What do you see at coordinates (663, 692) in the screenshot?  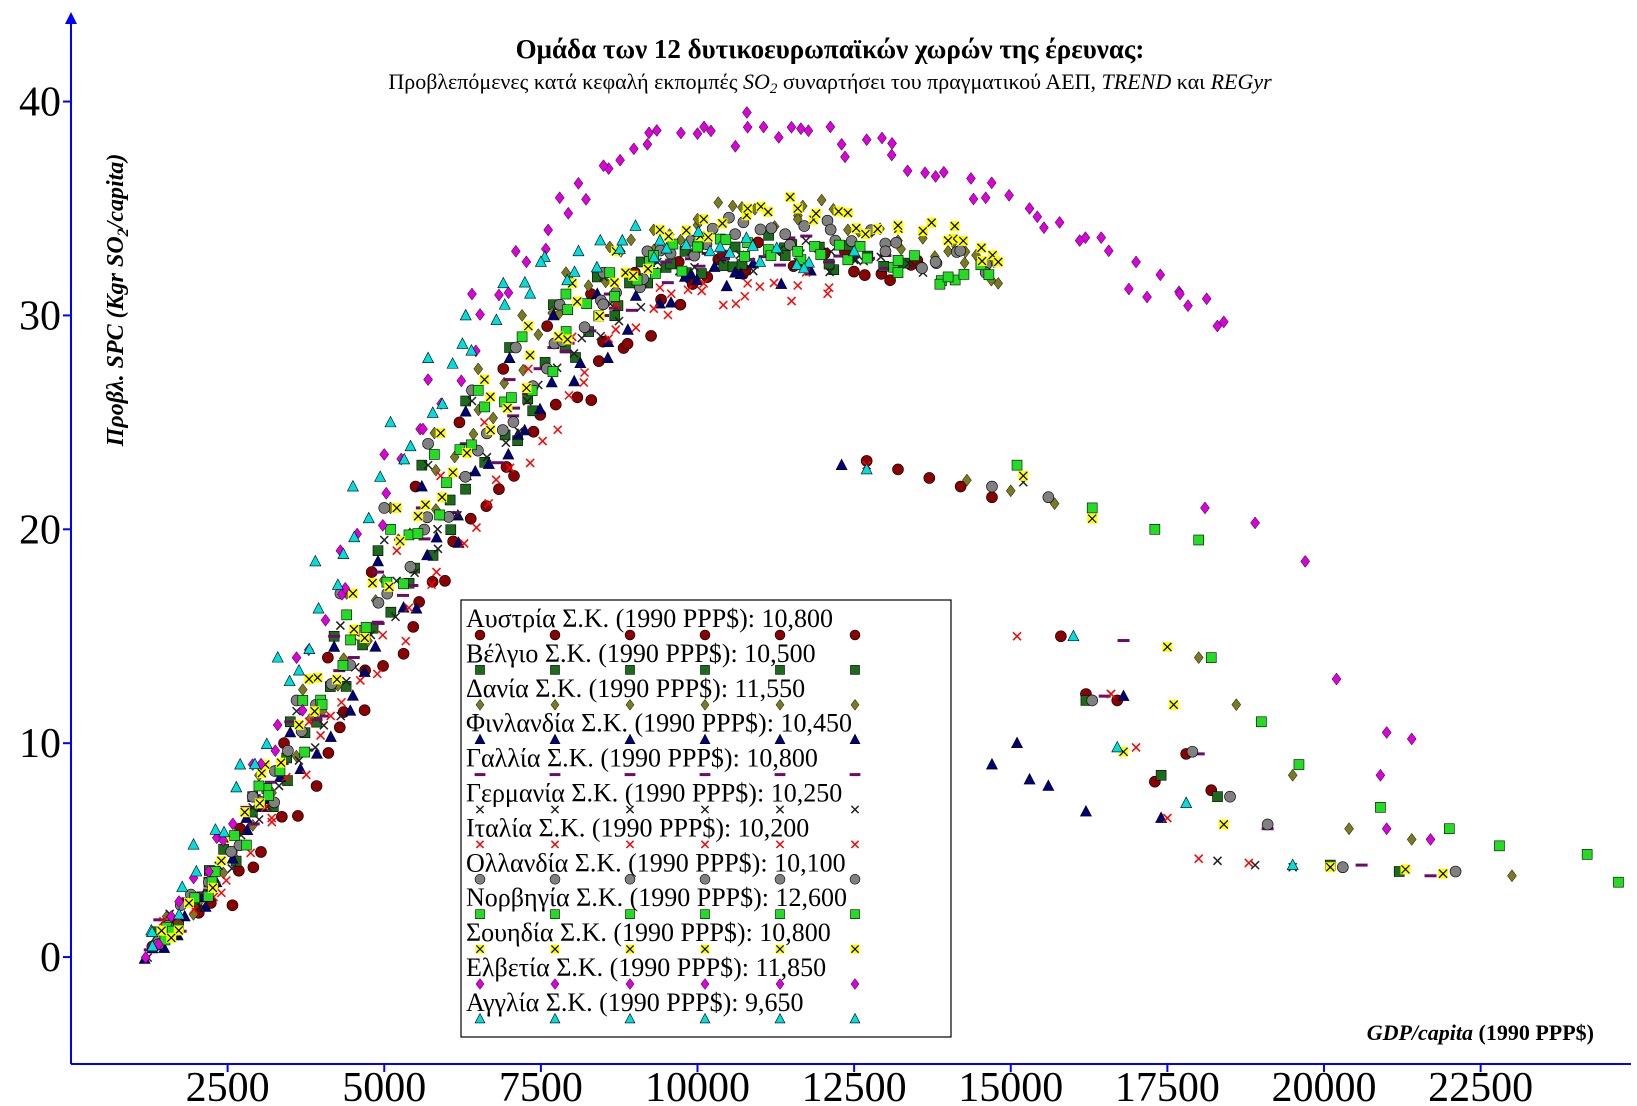 I see `legend-item: Δανία Σ.Κ. (1990 PPP$): 11,550` at bounding box center [663, 692].